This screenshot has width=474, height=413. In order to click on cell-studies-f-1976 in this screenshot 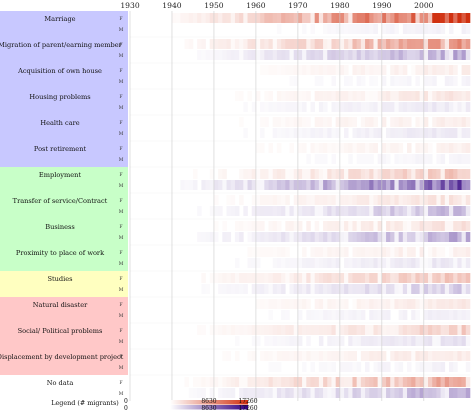, I will do `click(325, 278)`.